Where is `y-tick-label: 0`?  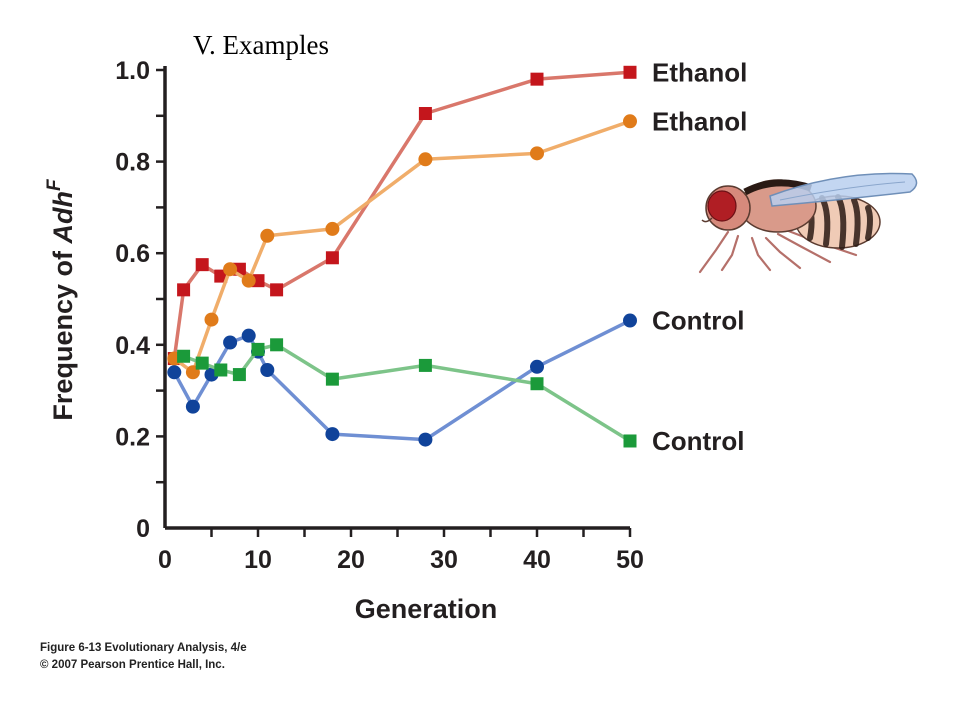 y-tick-label: 0 is located at coordinates (143, 529).